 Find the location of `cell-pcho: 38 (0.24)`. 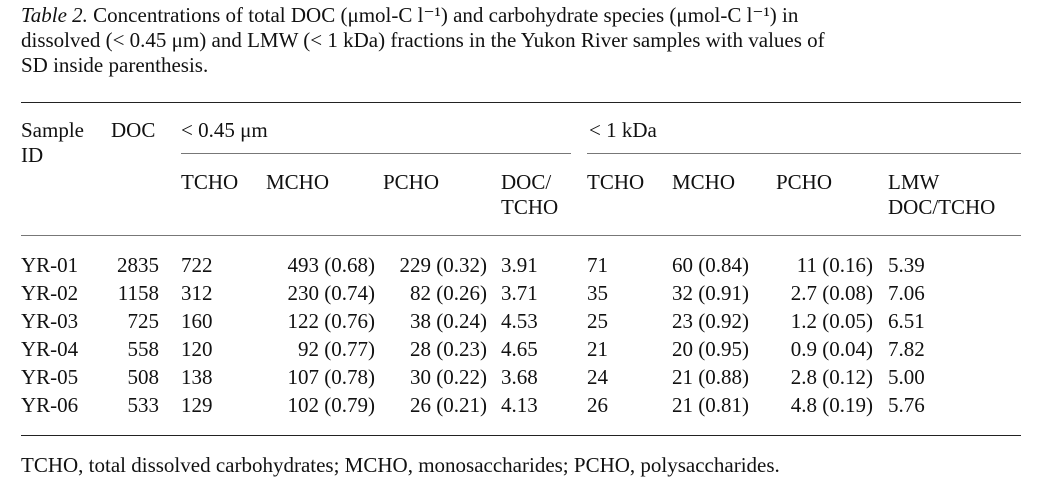

cell-pcho: 38 (0.24) is located at coordinates (448, 321).